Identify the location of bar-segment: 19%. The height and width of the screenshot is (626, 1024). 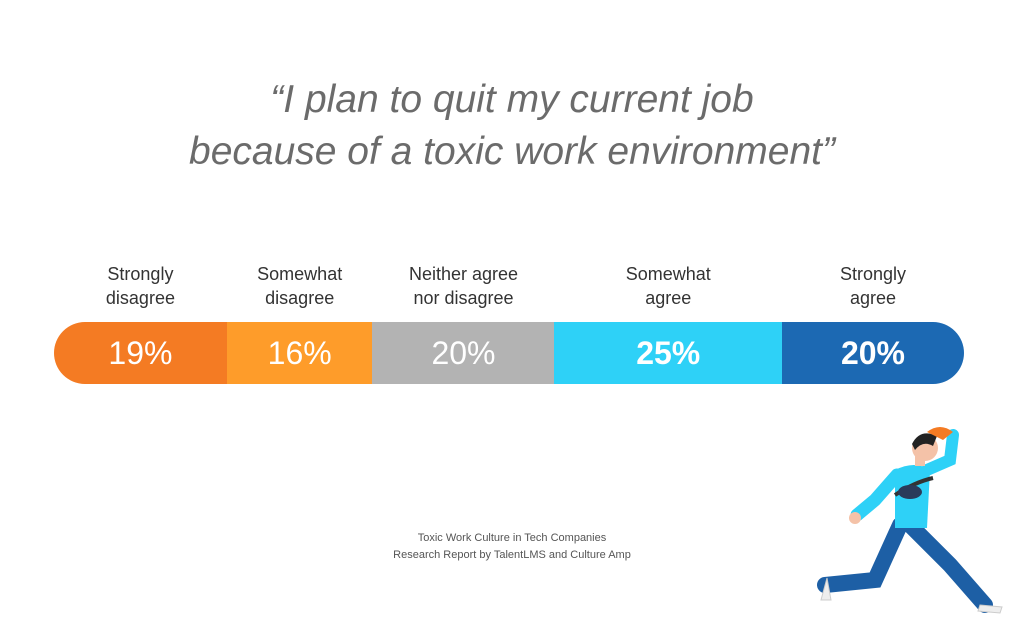
(140, 353).